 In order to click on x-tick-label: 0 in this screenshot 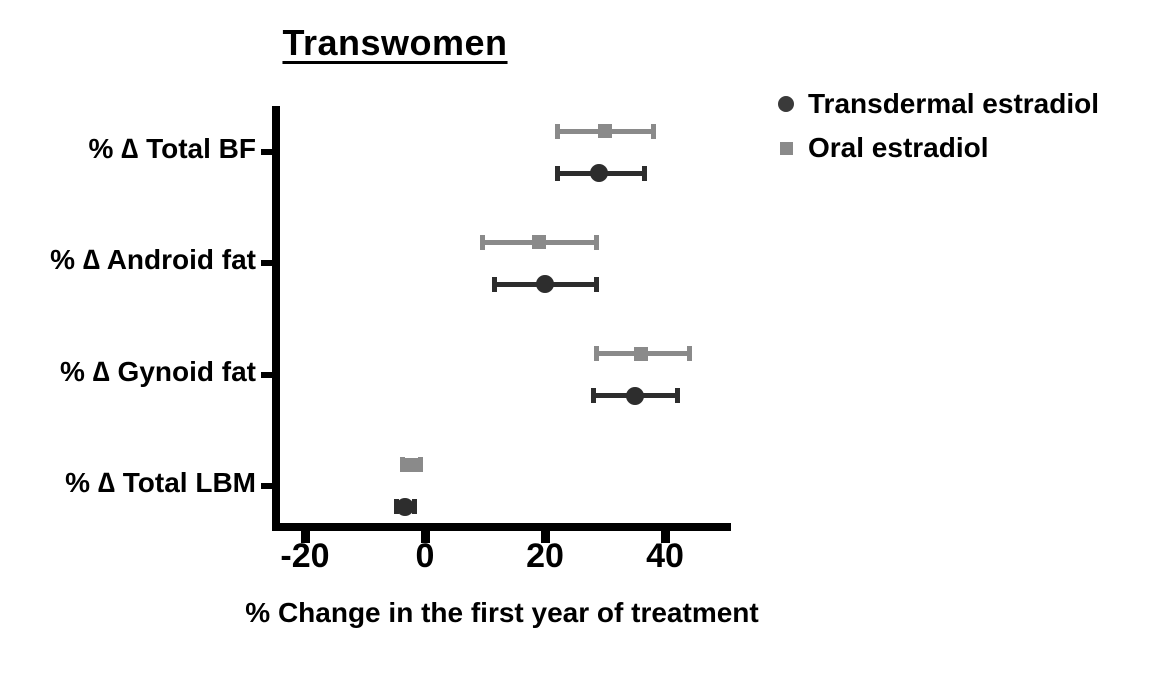, I will do `click(425, 556)`.